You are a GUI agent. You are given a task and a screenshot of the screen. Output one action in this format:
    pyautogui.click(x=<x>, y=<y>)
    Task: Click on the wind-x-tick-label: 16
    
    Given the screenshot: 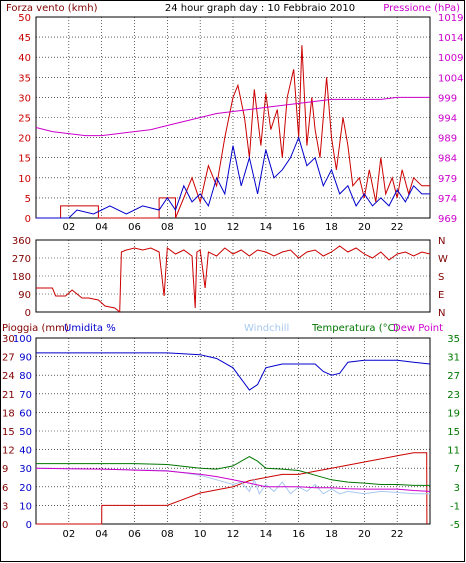 What is the action you would take?
    pyautogui.click(x=298, y=227)
    